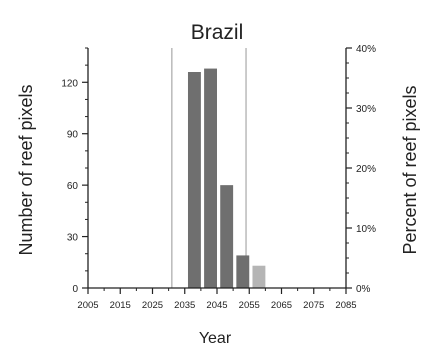 The image size is (426, 357). What do you see at coordinates (215, 338) in the screenshot?
I see `x-axis-label: Year` at bounding box center [215, 338].